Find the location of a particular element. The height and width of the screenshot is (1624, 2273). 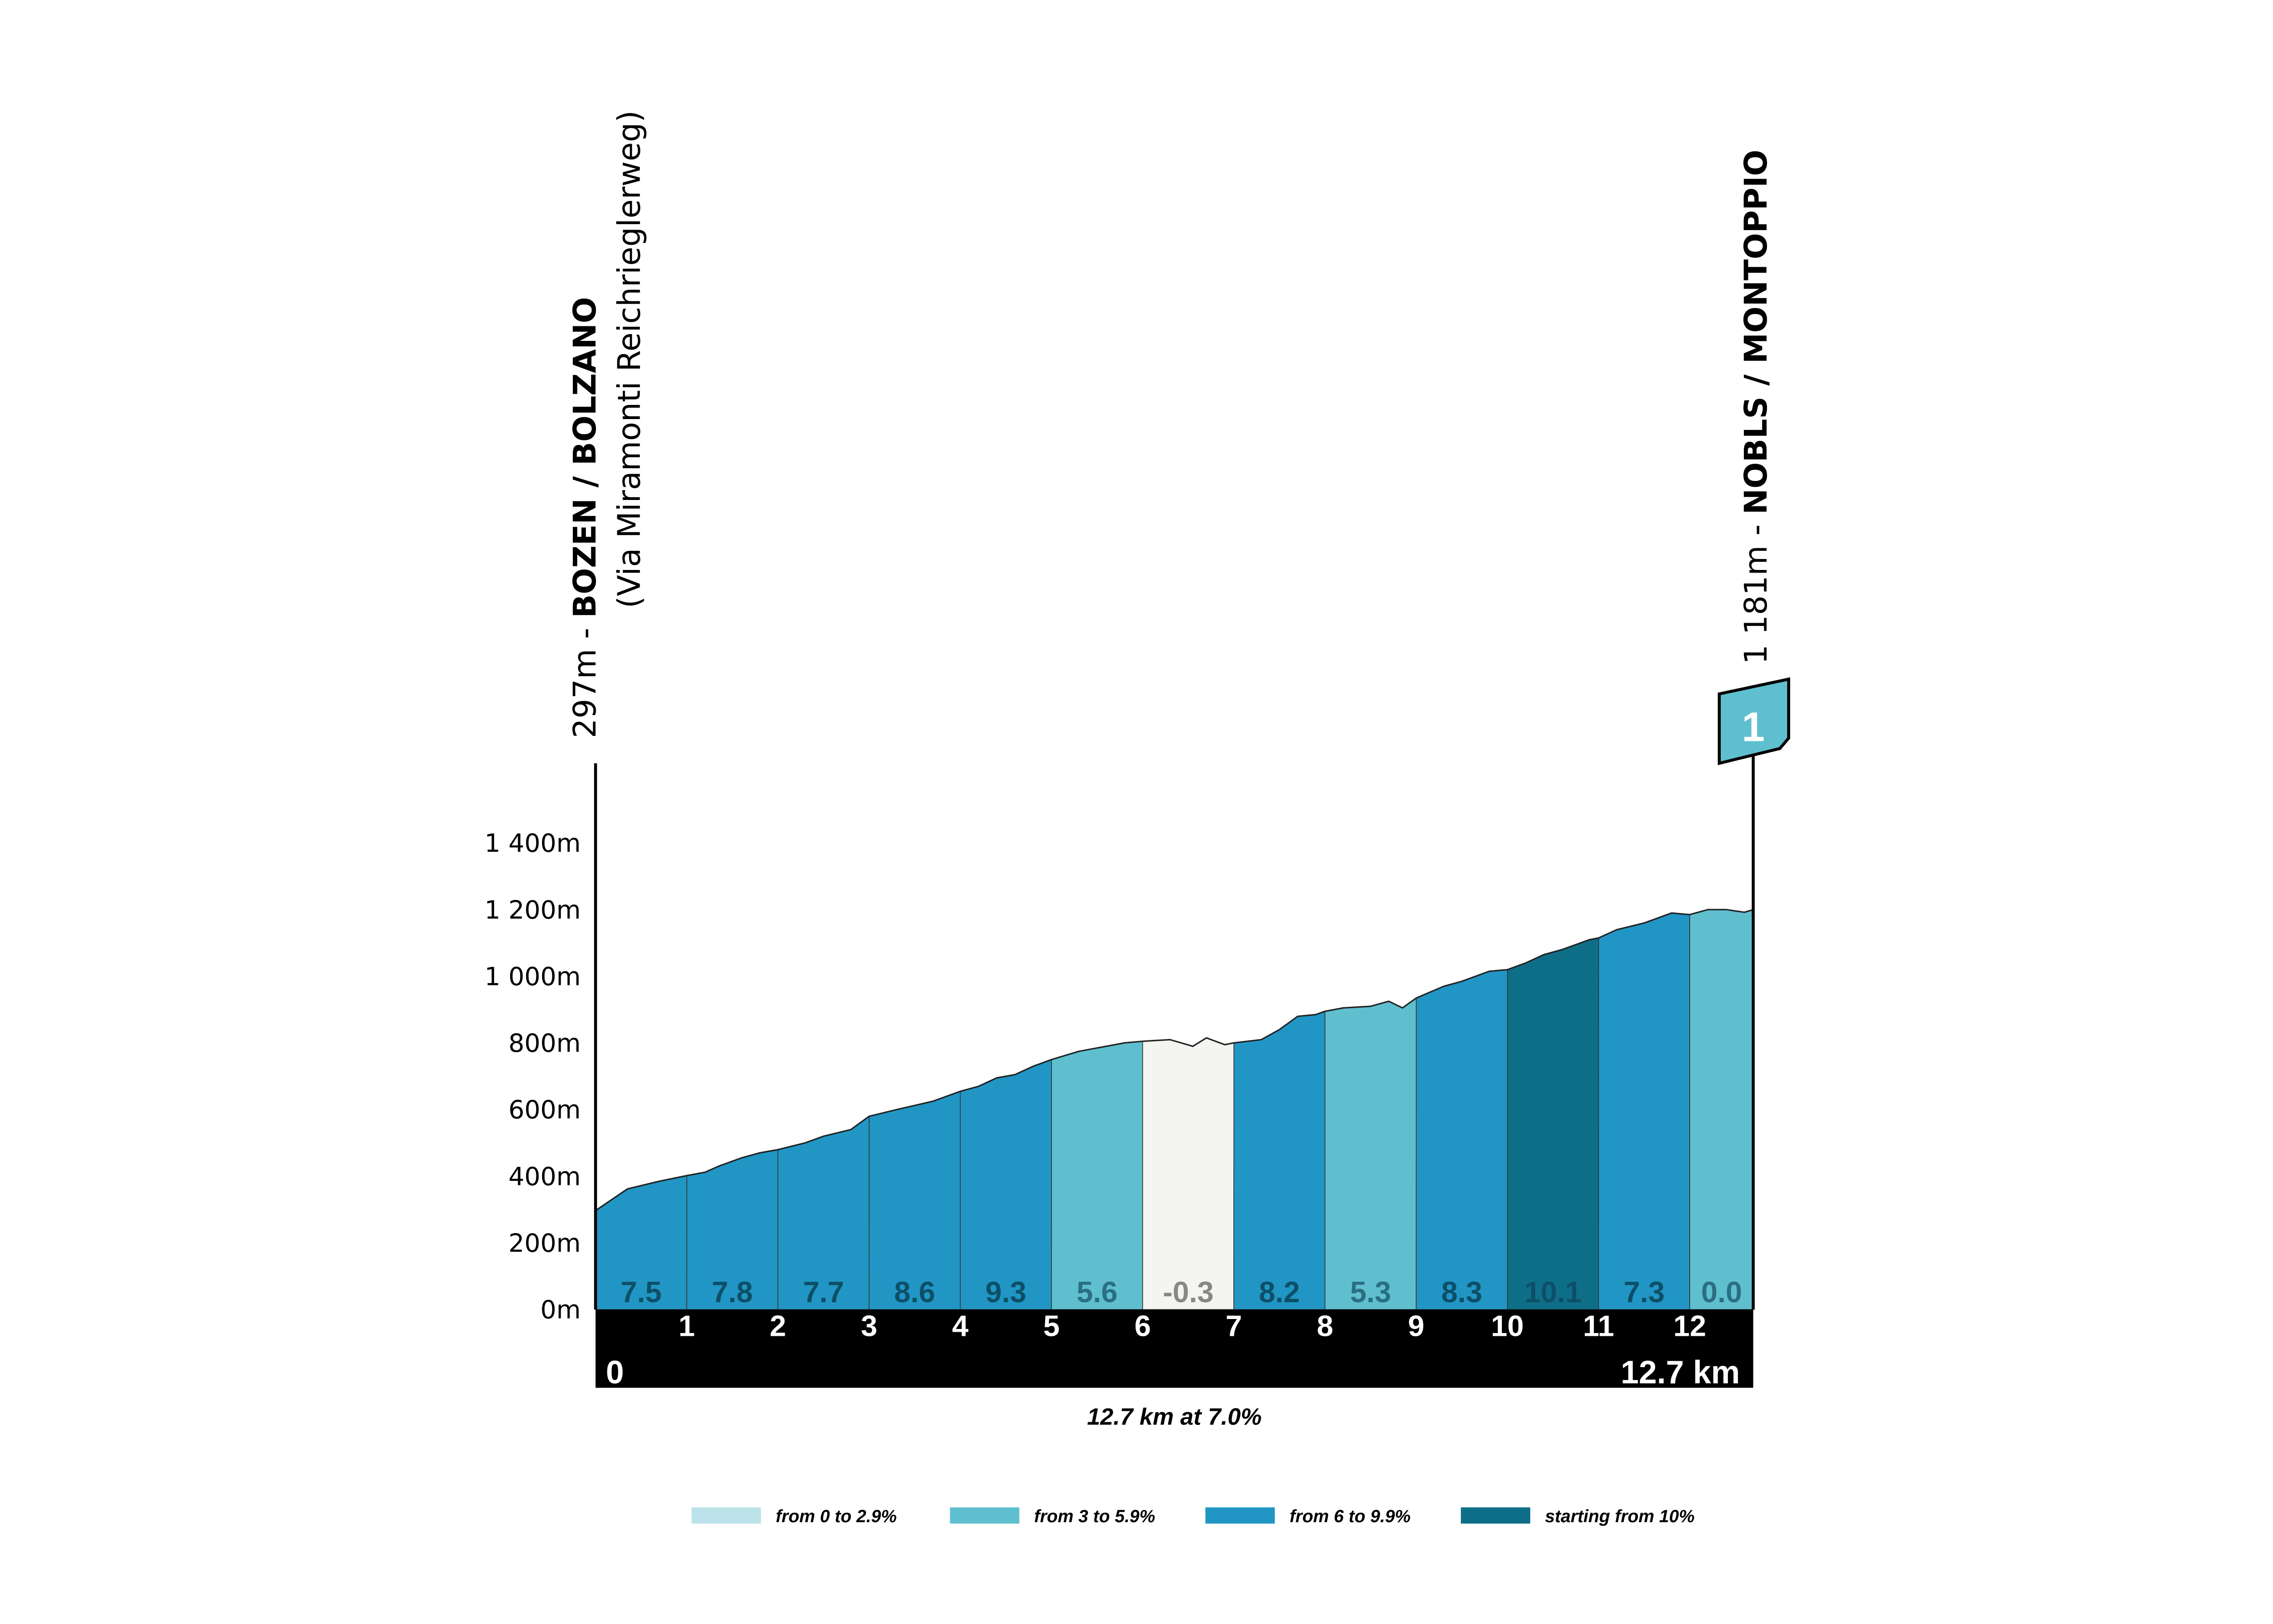

x-tick-label: 7 is located at coordinates (1234, 1326).